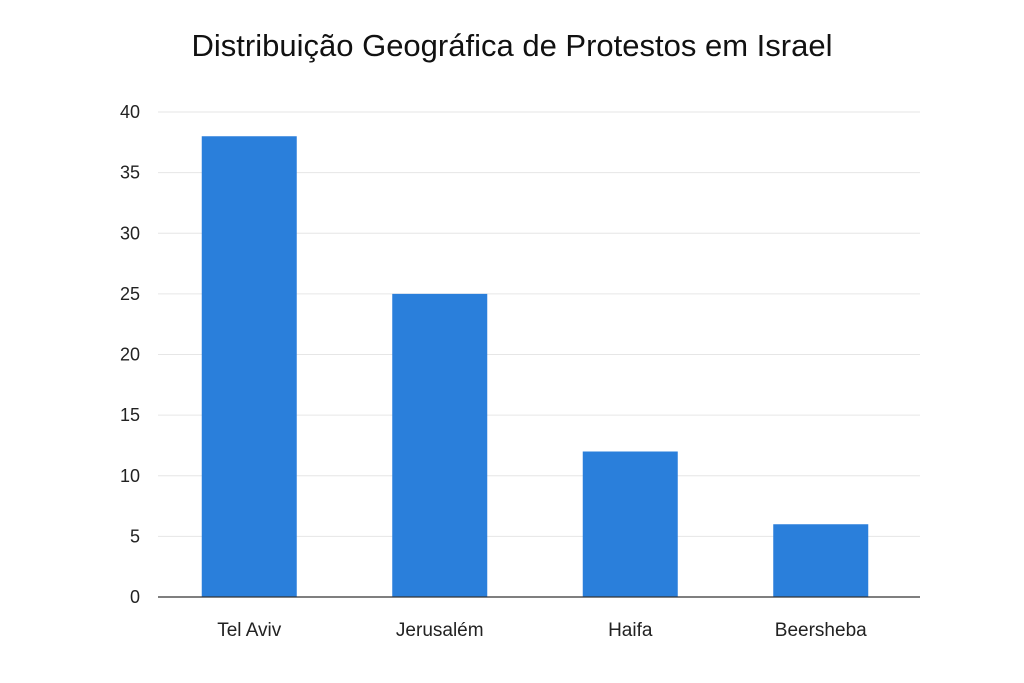 Image resolution: width=1024 pixels, height=683 pixels. Describe the element at coordinates (249, 630) in the screenshot. I see `x-category-label: Tel Aviv` at that location.